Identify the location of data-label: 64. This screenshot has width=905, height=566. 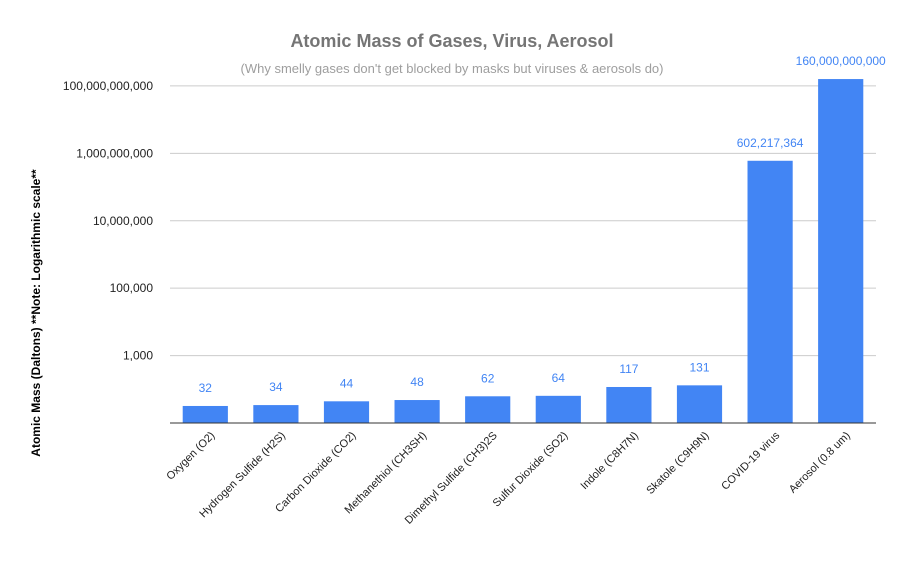
(559, 378).